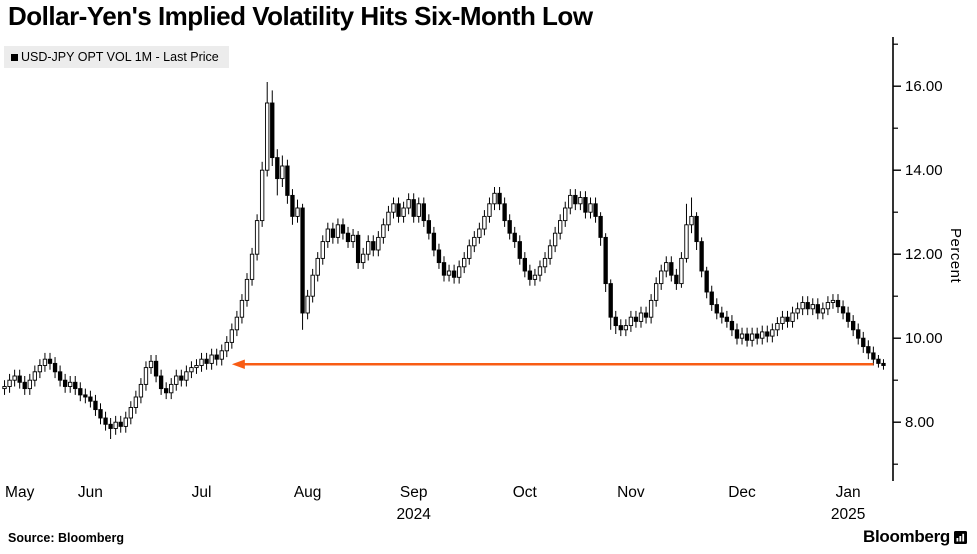  I want to click on series-marker-icon, so click(14, 57).